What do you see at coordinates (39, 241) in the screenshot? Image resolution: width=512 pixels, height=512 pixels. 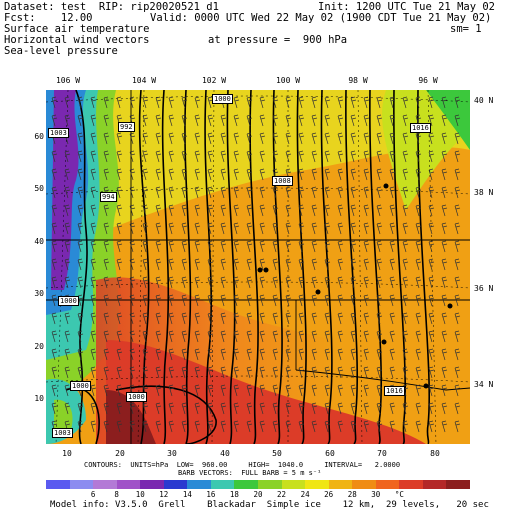 I see `y-index-label: 40` at bounding box center [39, 241].